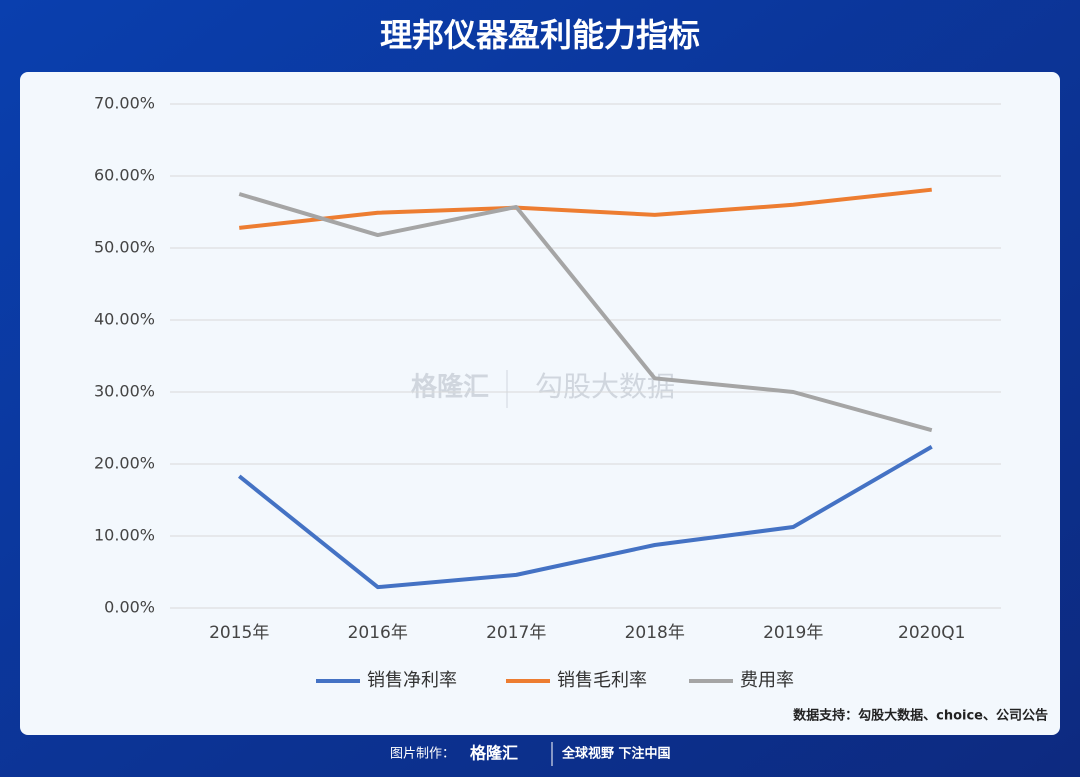  What do you see at coordinates (124, 463) in the screenshot?
I see `y-tick-label: 20.00%` at bounding box center [124, 463].